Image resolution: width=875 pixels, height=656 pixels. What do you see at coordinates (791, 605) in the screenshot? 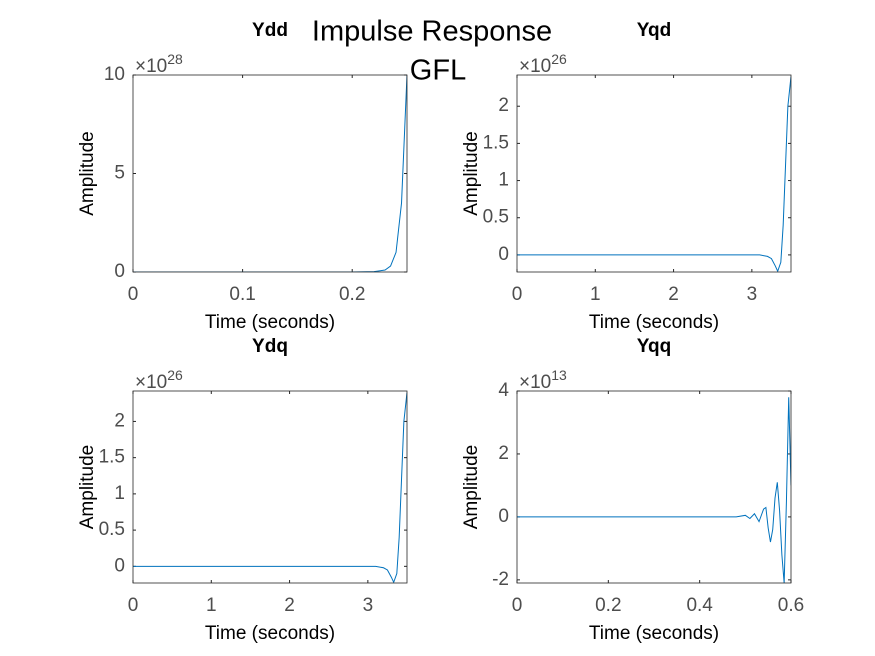
I see `x-tick-label: 0.6` at bounding box center [791, 605].